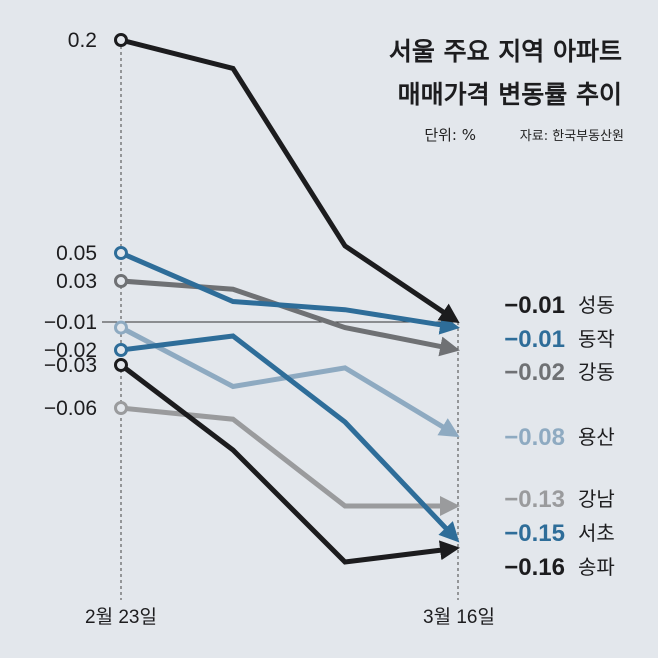  I want to click on series-start-point-강남, so click(121, 408).